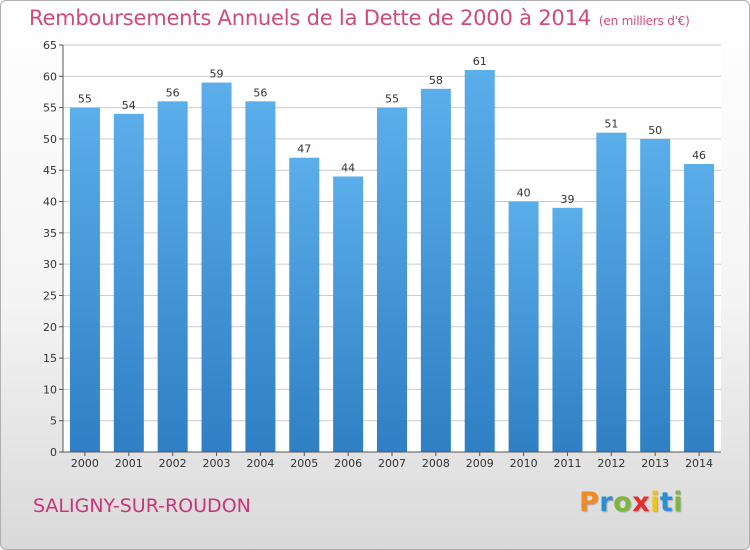  I want to click on logo-letter: P, so click(589, 502).